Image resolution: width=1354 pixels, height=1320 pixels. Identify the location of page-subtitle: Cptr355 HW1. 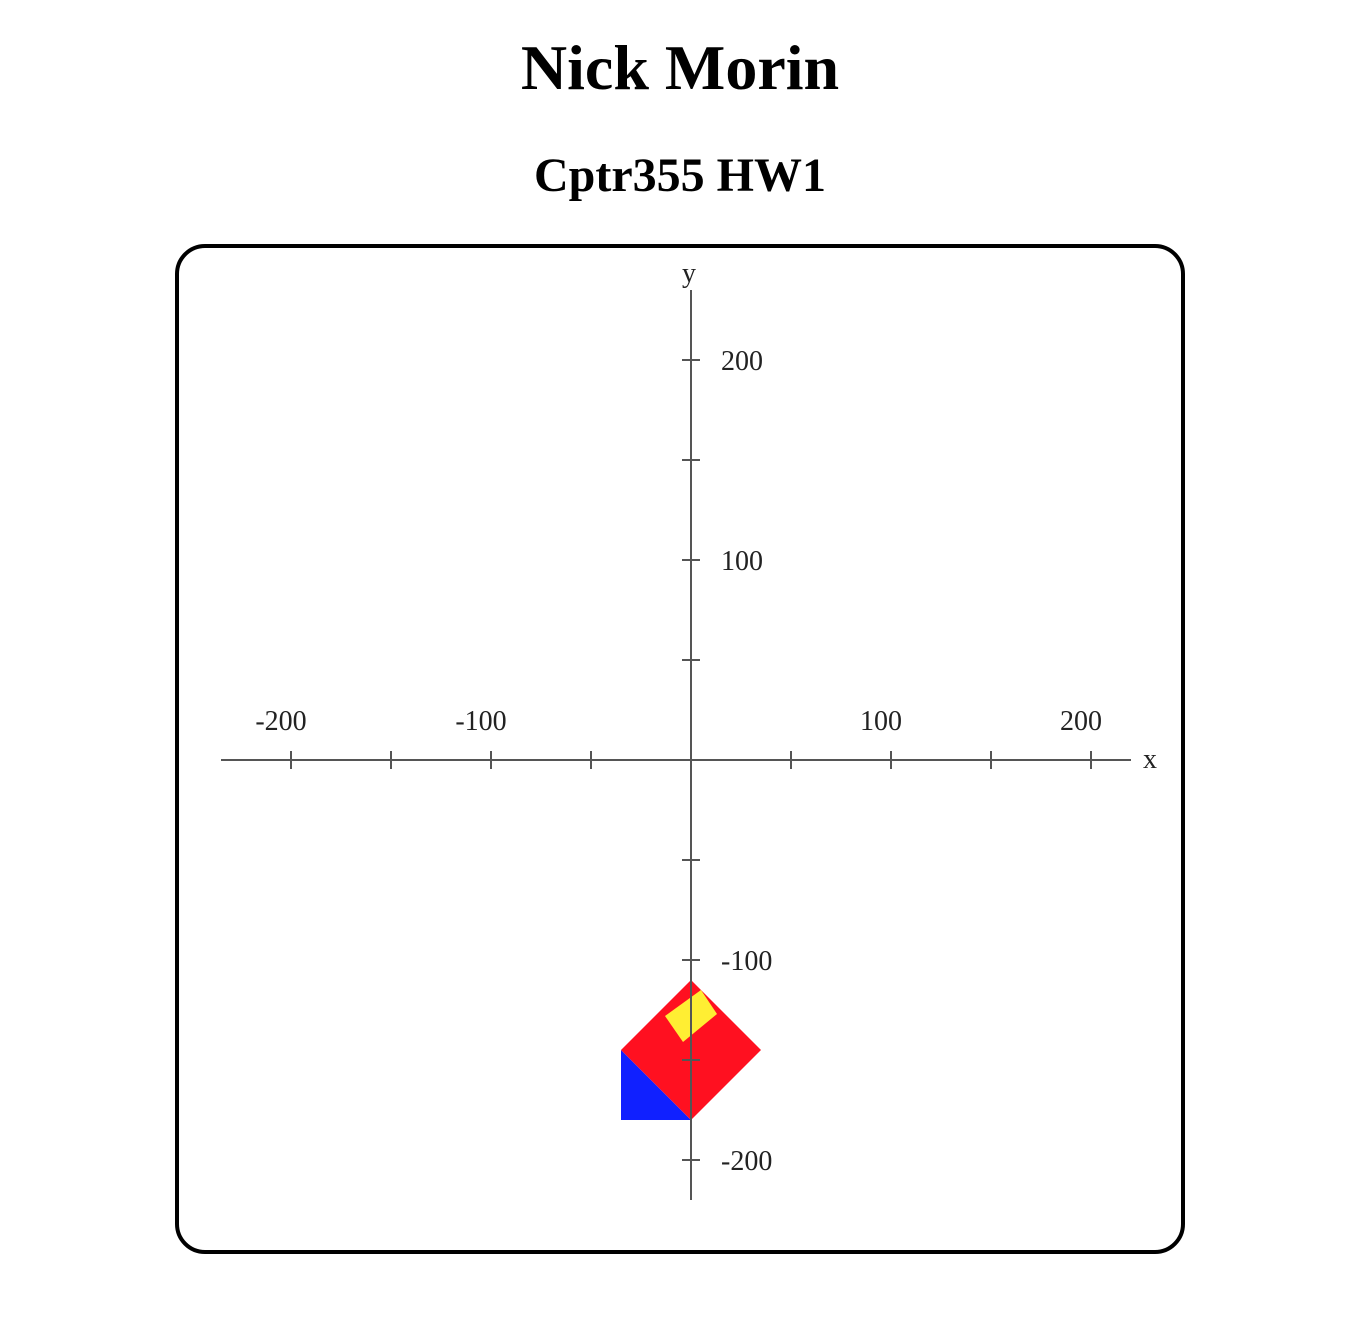
(680, 175).